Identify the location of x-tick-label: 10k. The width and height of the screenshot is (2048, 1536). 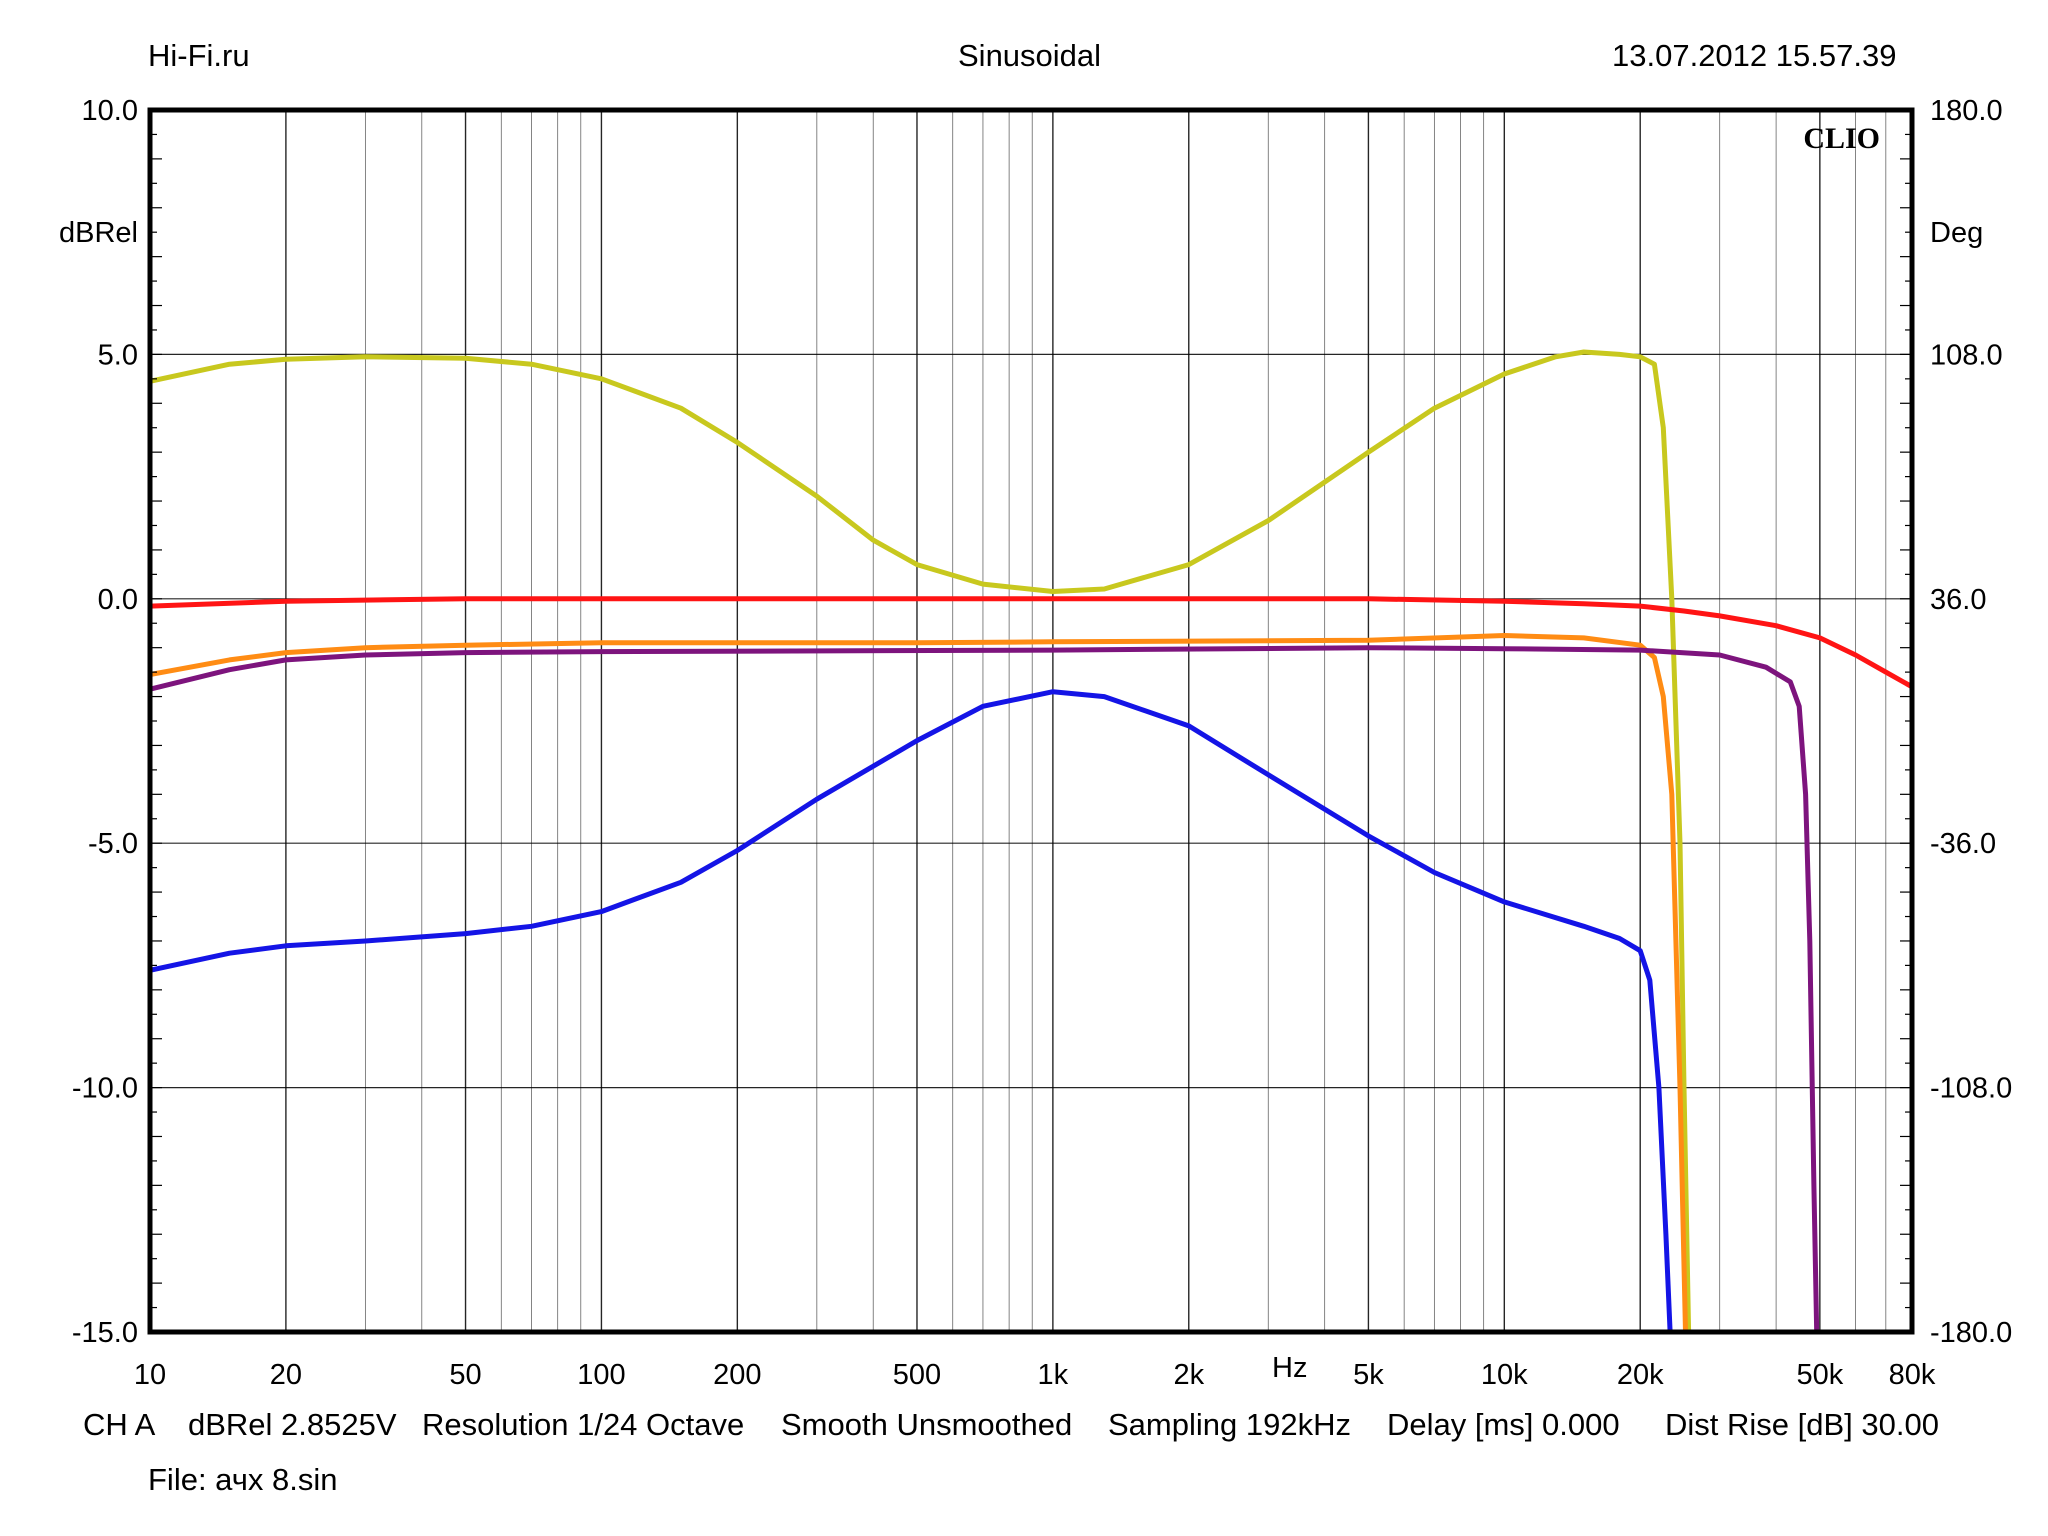
(1504, 1375).